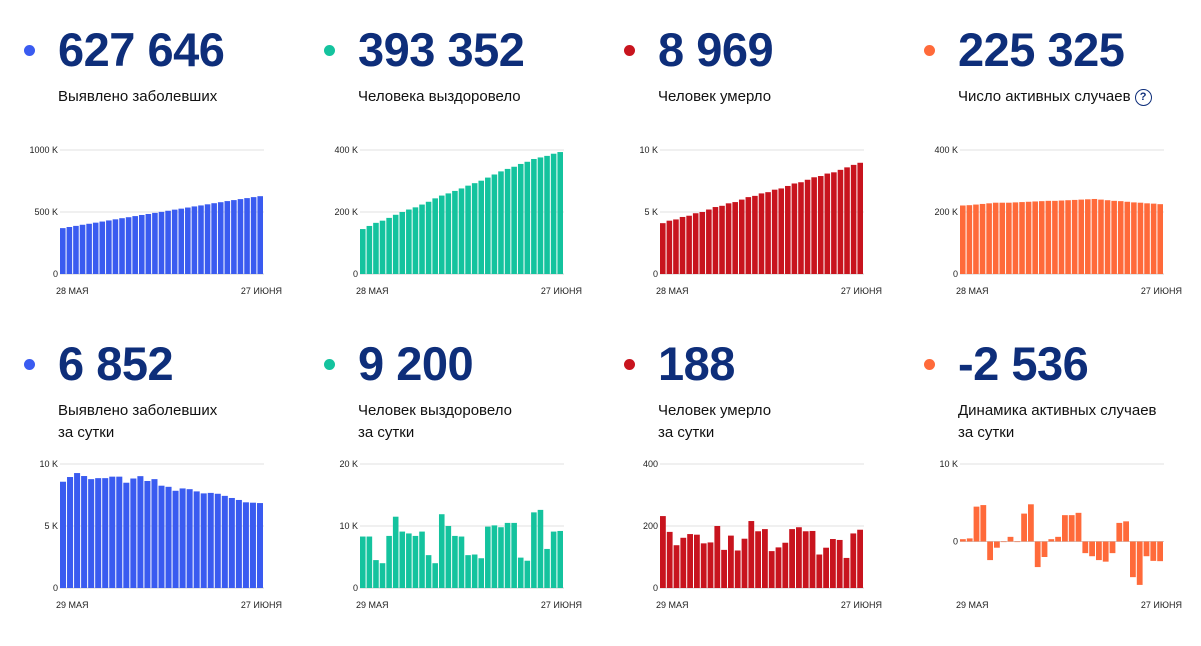 Image resolution: width=1201 pixels, height=646 pixels. Describe the element at coordinates (141, 49) in the screenshot. I see `stat-value: 627 646` at that location.